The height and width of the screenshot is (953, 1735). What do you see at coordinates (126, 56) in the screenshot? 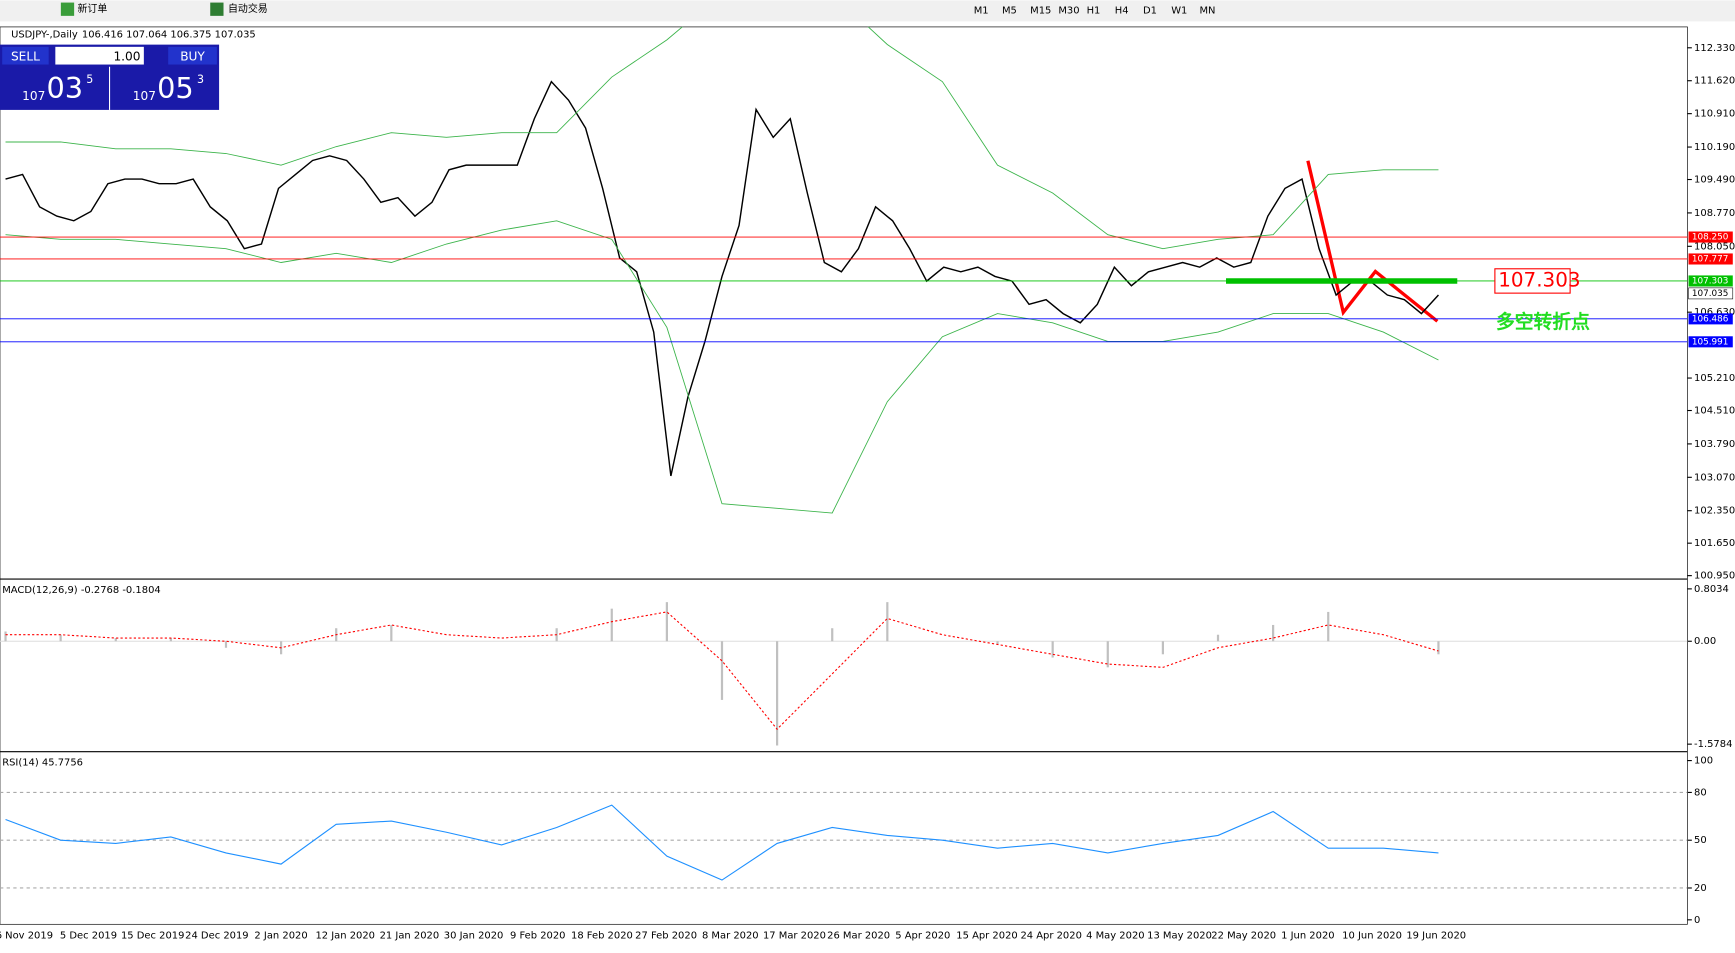
I see `lot-value: 1.00` at bounding box center [126, 56].